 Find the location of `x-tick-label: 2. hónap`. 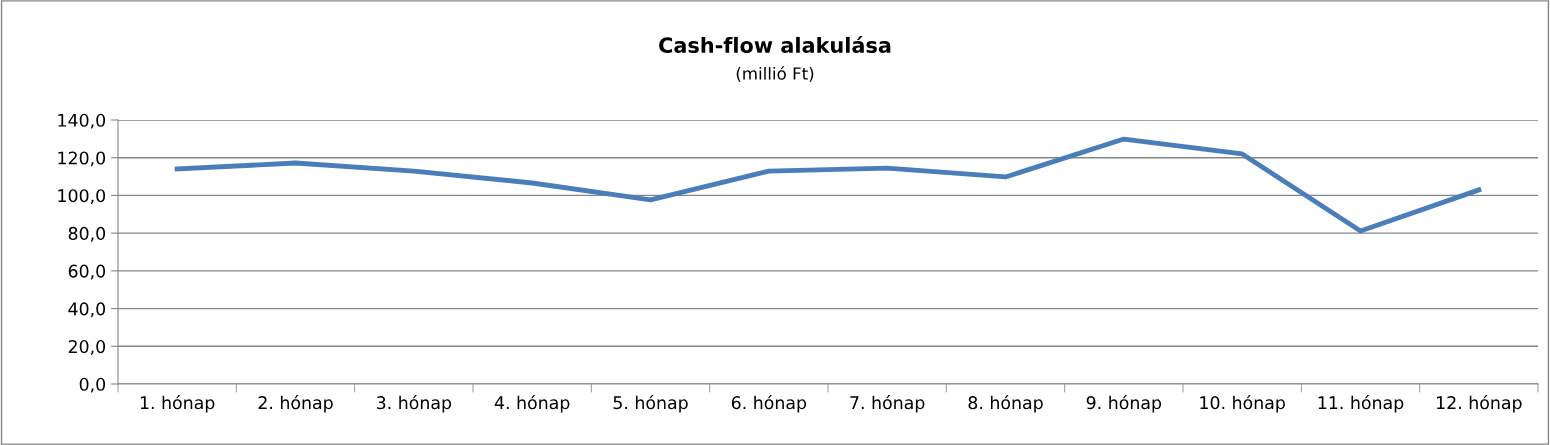

x-tick-label: 2. hónap is located at coordinates (295, 404).